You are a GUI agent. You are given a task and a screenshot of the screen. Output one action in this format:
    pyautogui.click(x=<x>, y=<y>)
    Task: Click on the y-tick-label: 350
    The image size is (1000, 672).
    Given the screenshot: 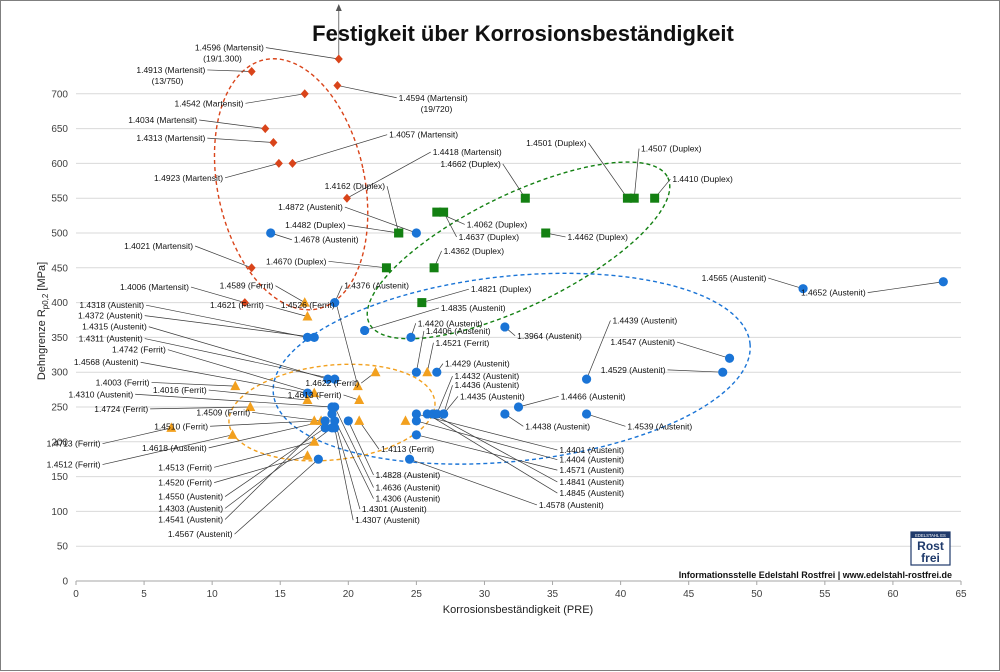 What is the action you would take?
    pyautogui.click(x=59, y=338)
    